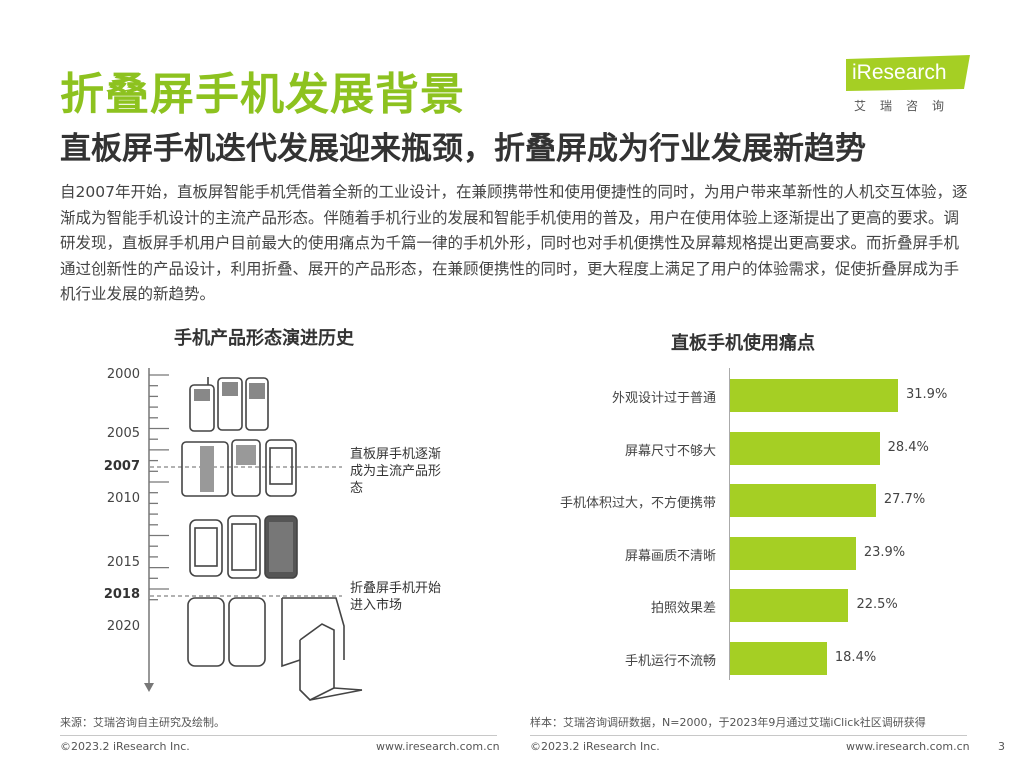 The image size is (1024, 768). I want to click on page-number: 3, so click(1001, 746).